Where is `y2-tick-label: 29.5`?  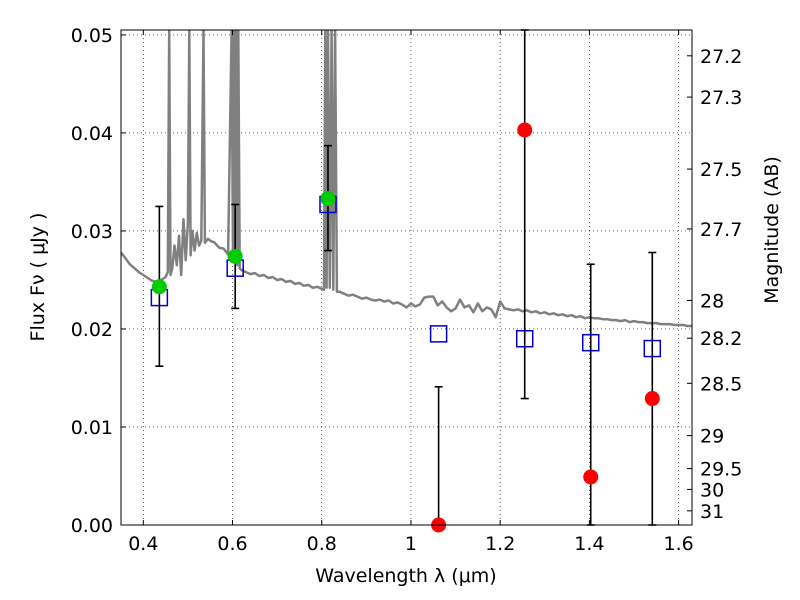
y2-tick-label: 29.5 is located at coordinates (721, 470).